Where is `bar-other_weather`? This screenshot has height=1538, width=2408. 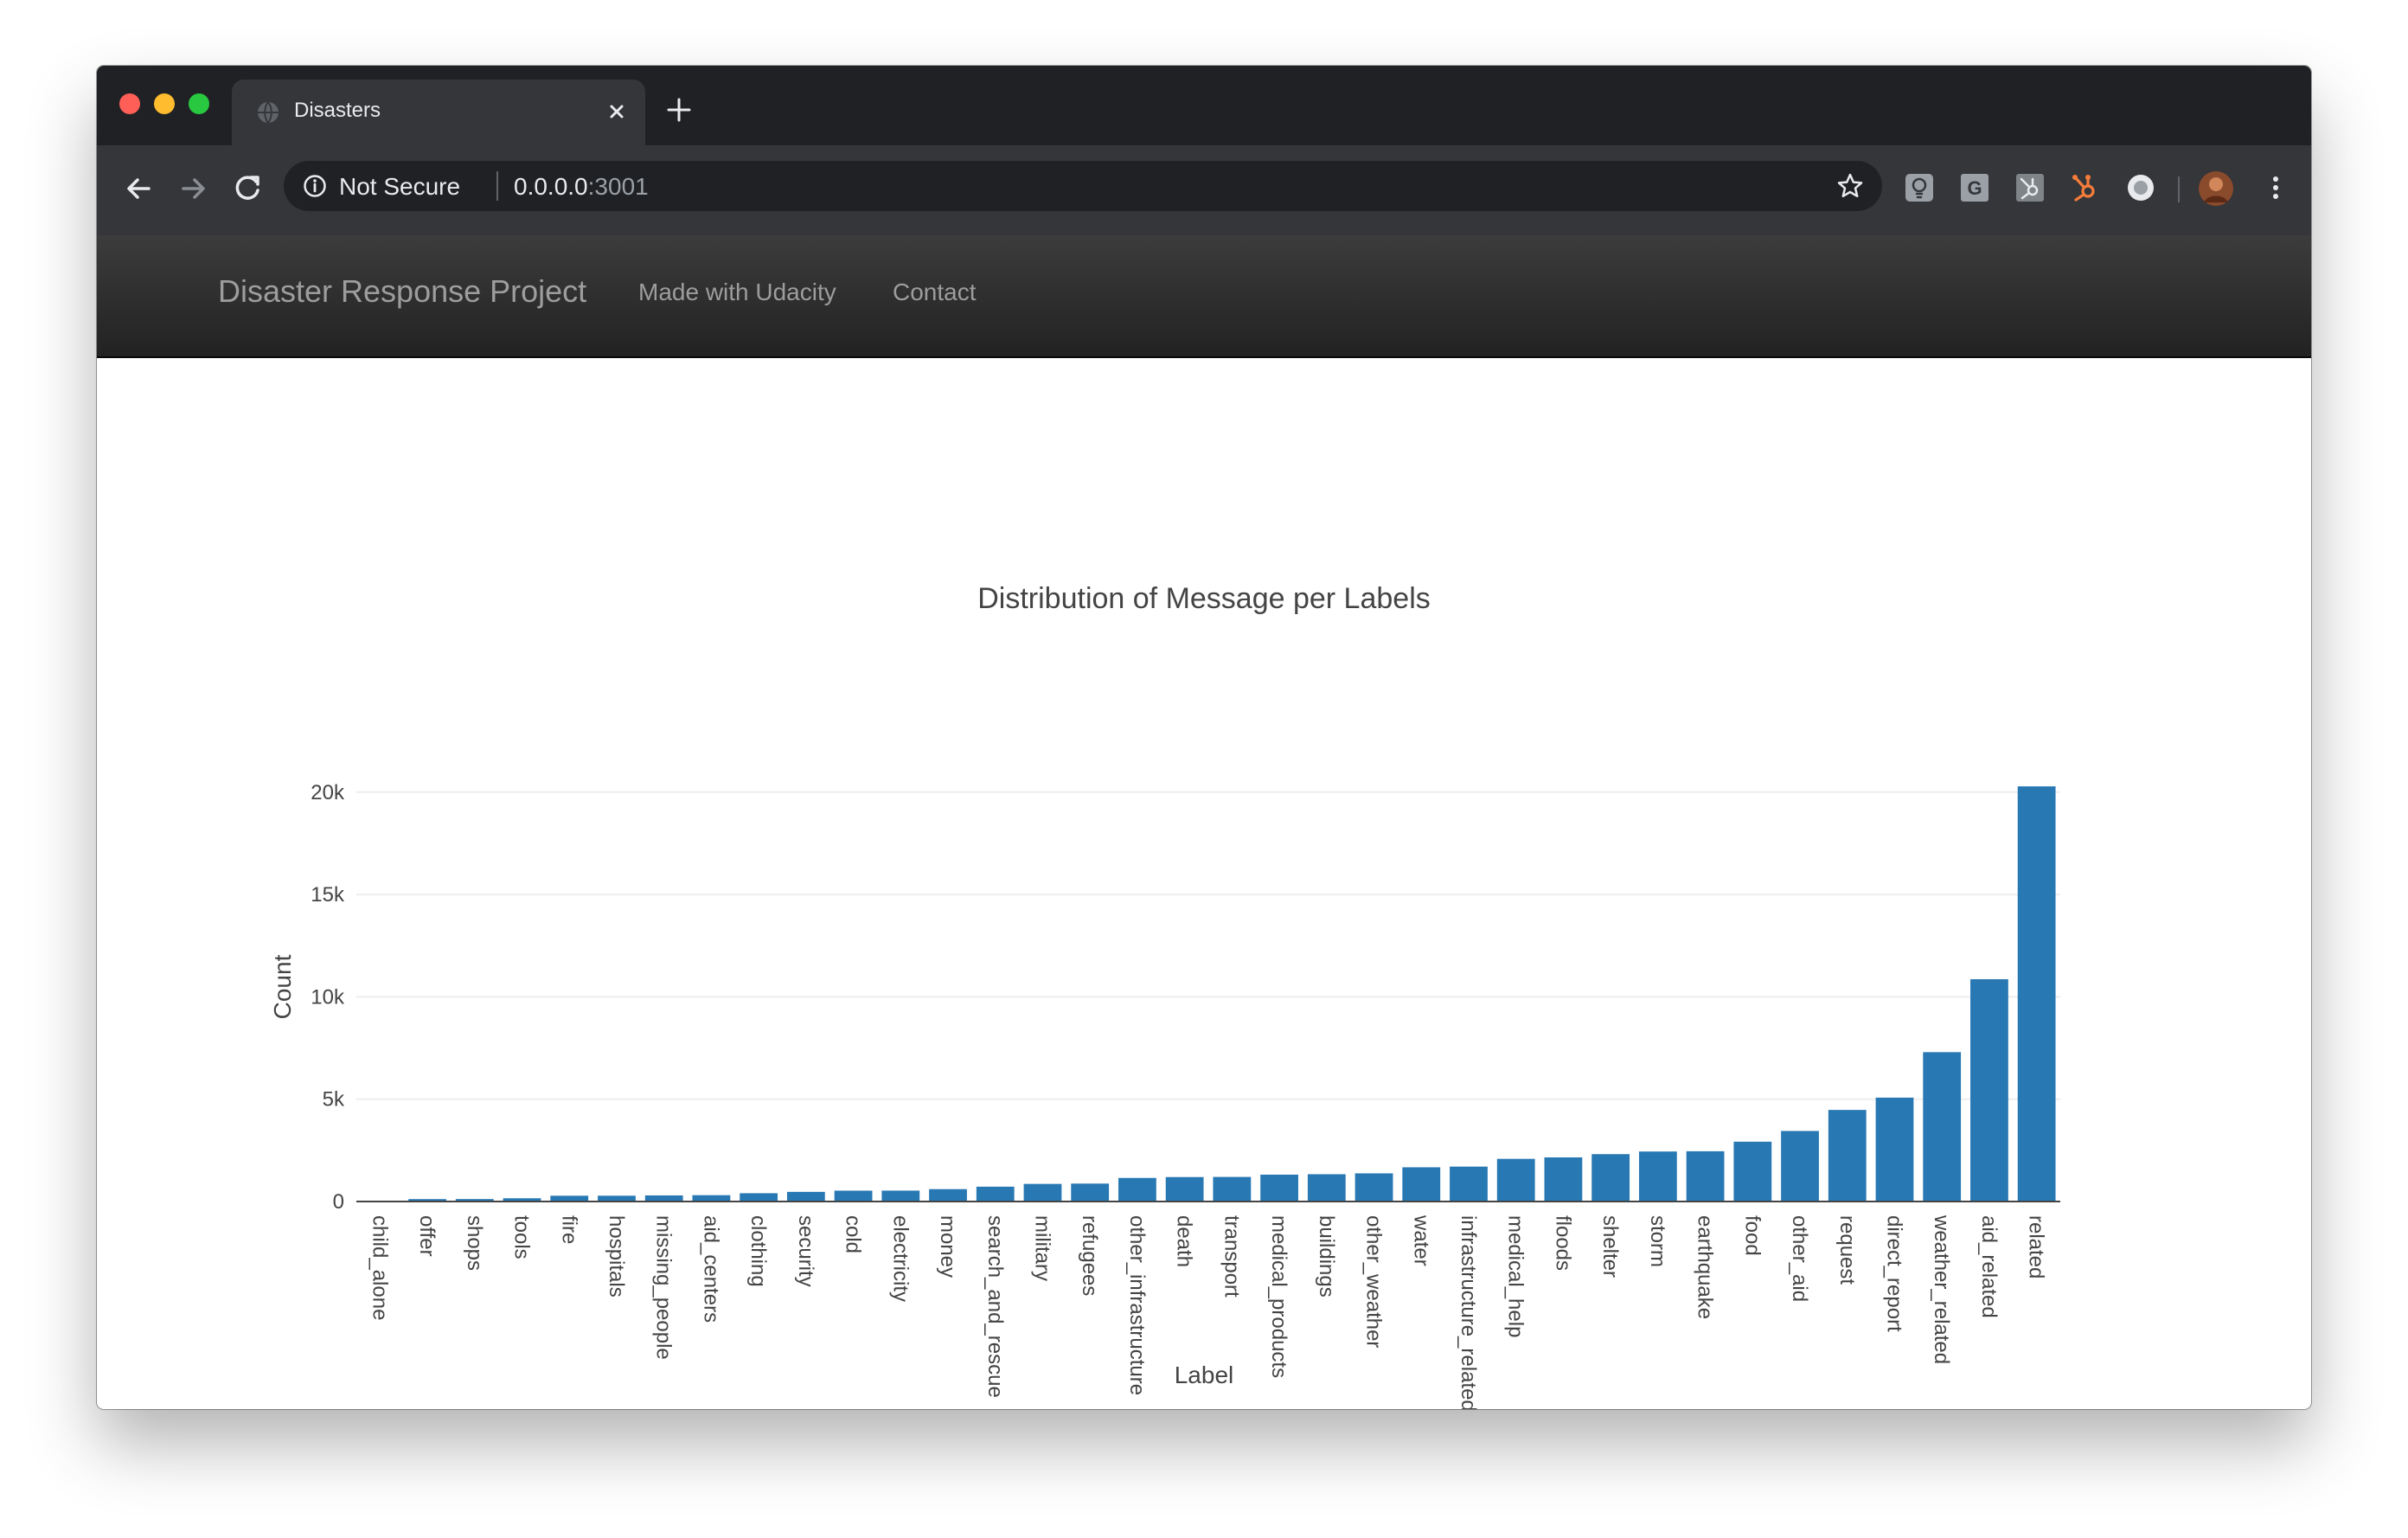 bar-other_weather is located at coordinates (1373, 1188).